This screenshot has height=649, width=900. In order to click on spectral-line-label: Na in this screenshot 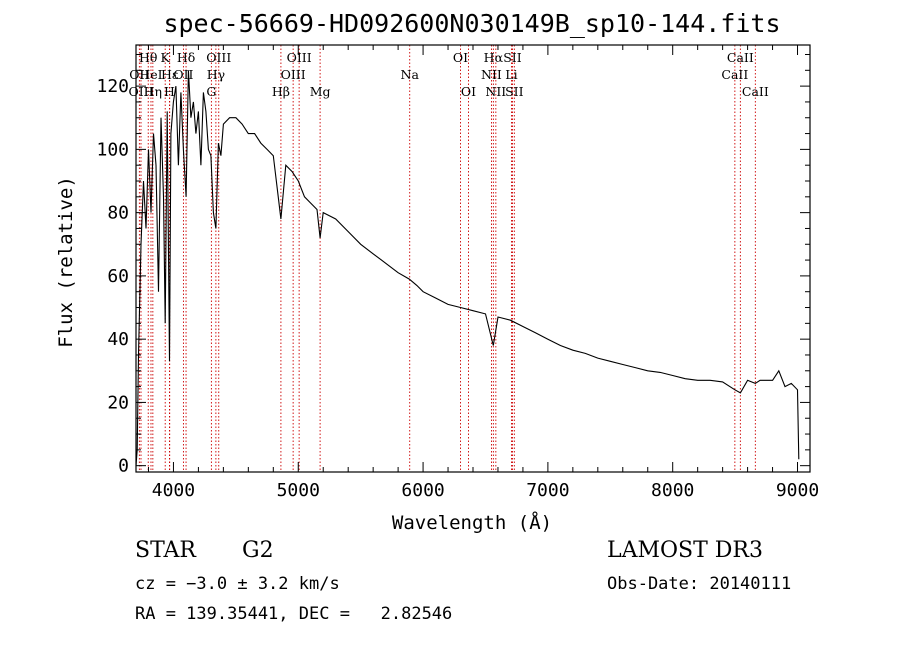, I will do `click(410, 74)`.